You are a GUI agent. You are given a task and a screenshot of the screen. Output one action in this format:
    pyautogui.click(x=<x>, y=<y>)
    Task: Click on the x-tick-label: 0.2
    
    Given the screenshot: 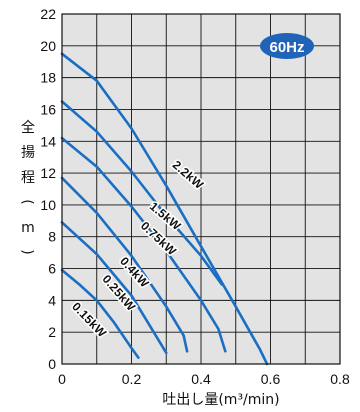 What is the action you would take?
    pyautogui.click(x=132, y=379)
    